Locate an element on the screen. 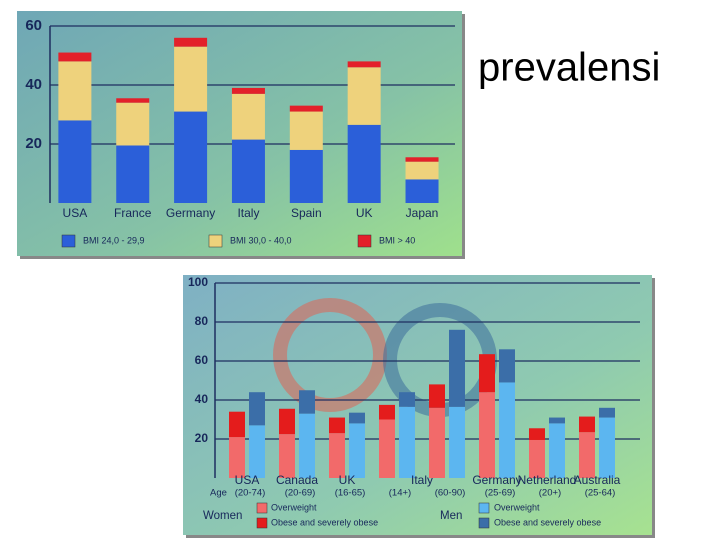 The image size is (720, 545). x-tick-label: (25-64) is located at coordinates (600, 493).